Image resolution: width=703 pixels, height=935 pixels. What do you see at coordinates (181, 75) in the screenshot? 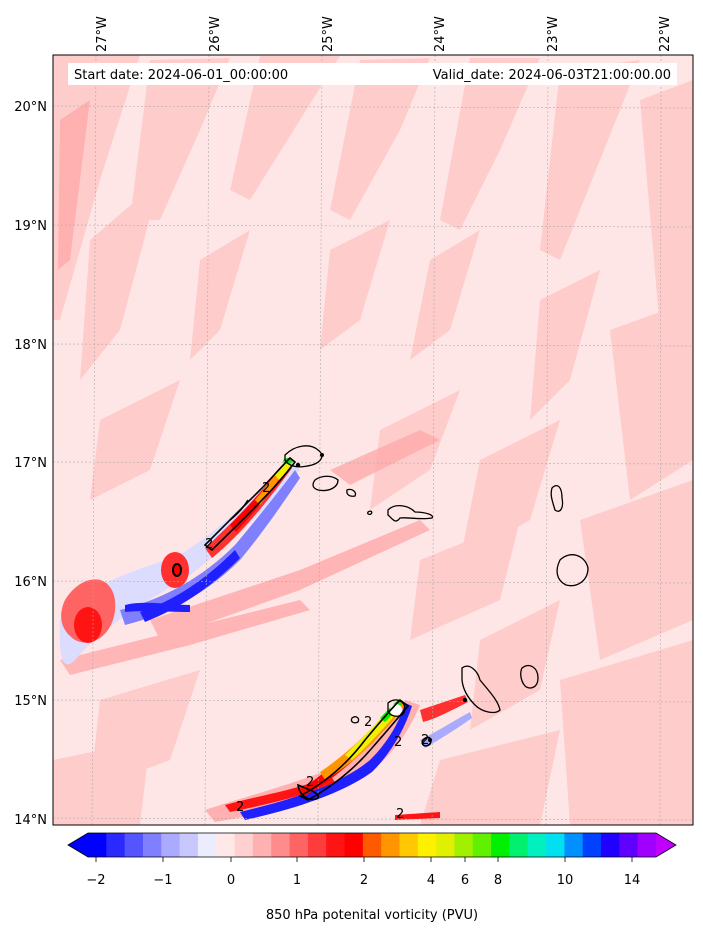
I see `start-date-label: Start date: 2024-06-01_00:00:00` at bounding box center [181, 75].